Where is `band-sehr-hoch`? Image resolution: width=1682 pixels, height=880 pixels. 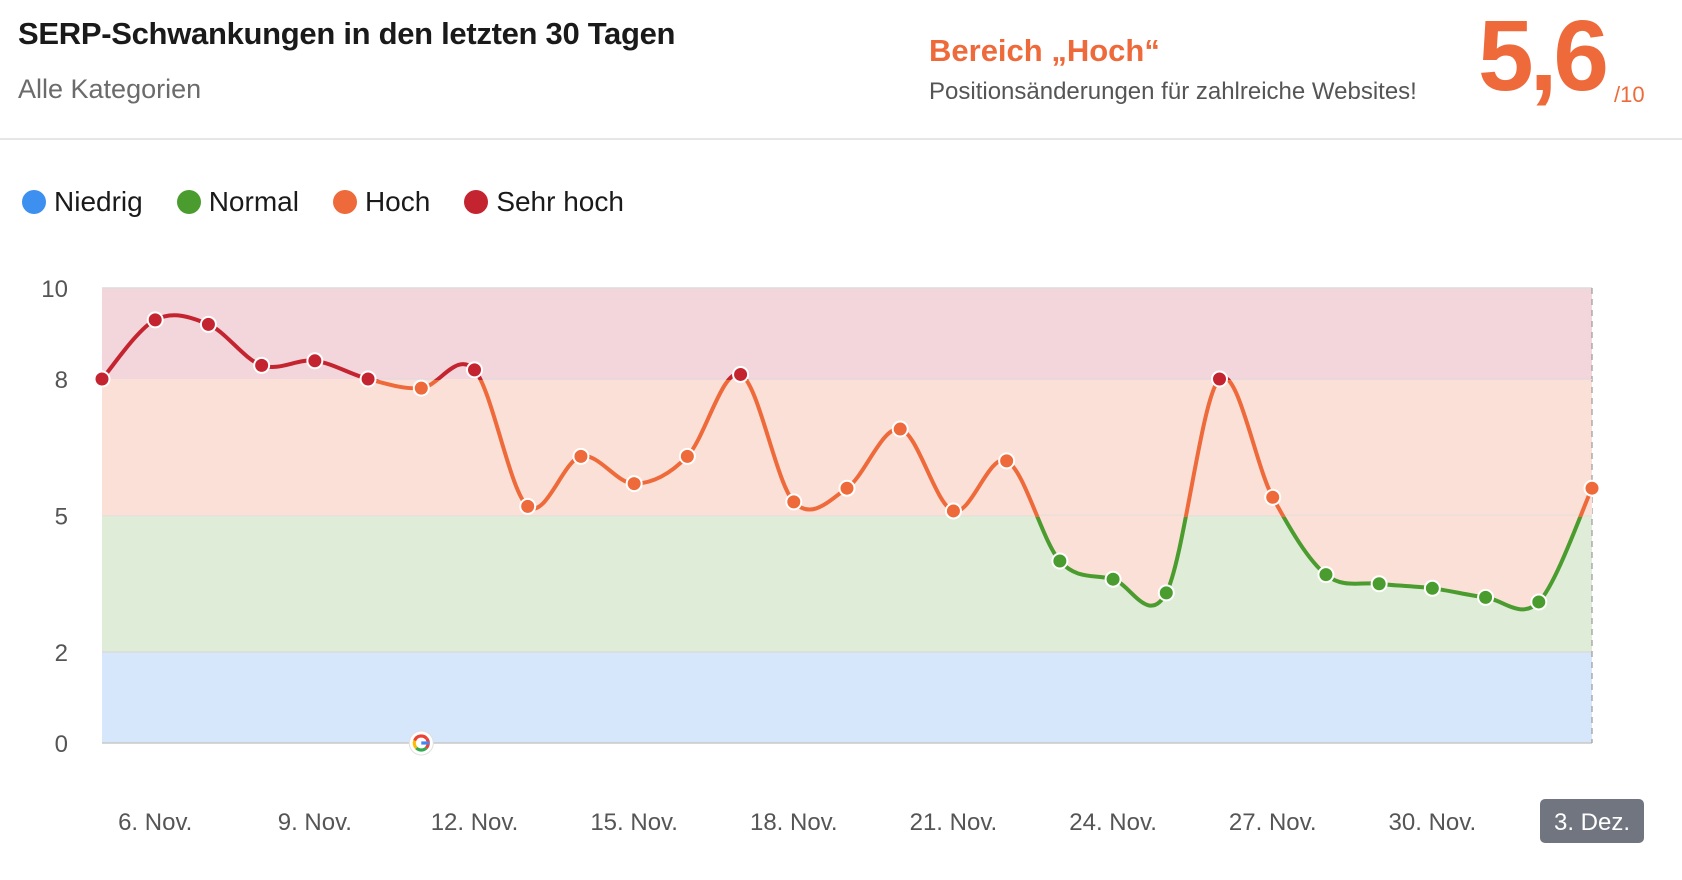 band-sehr-hoch is located at coordinates (847, 333).